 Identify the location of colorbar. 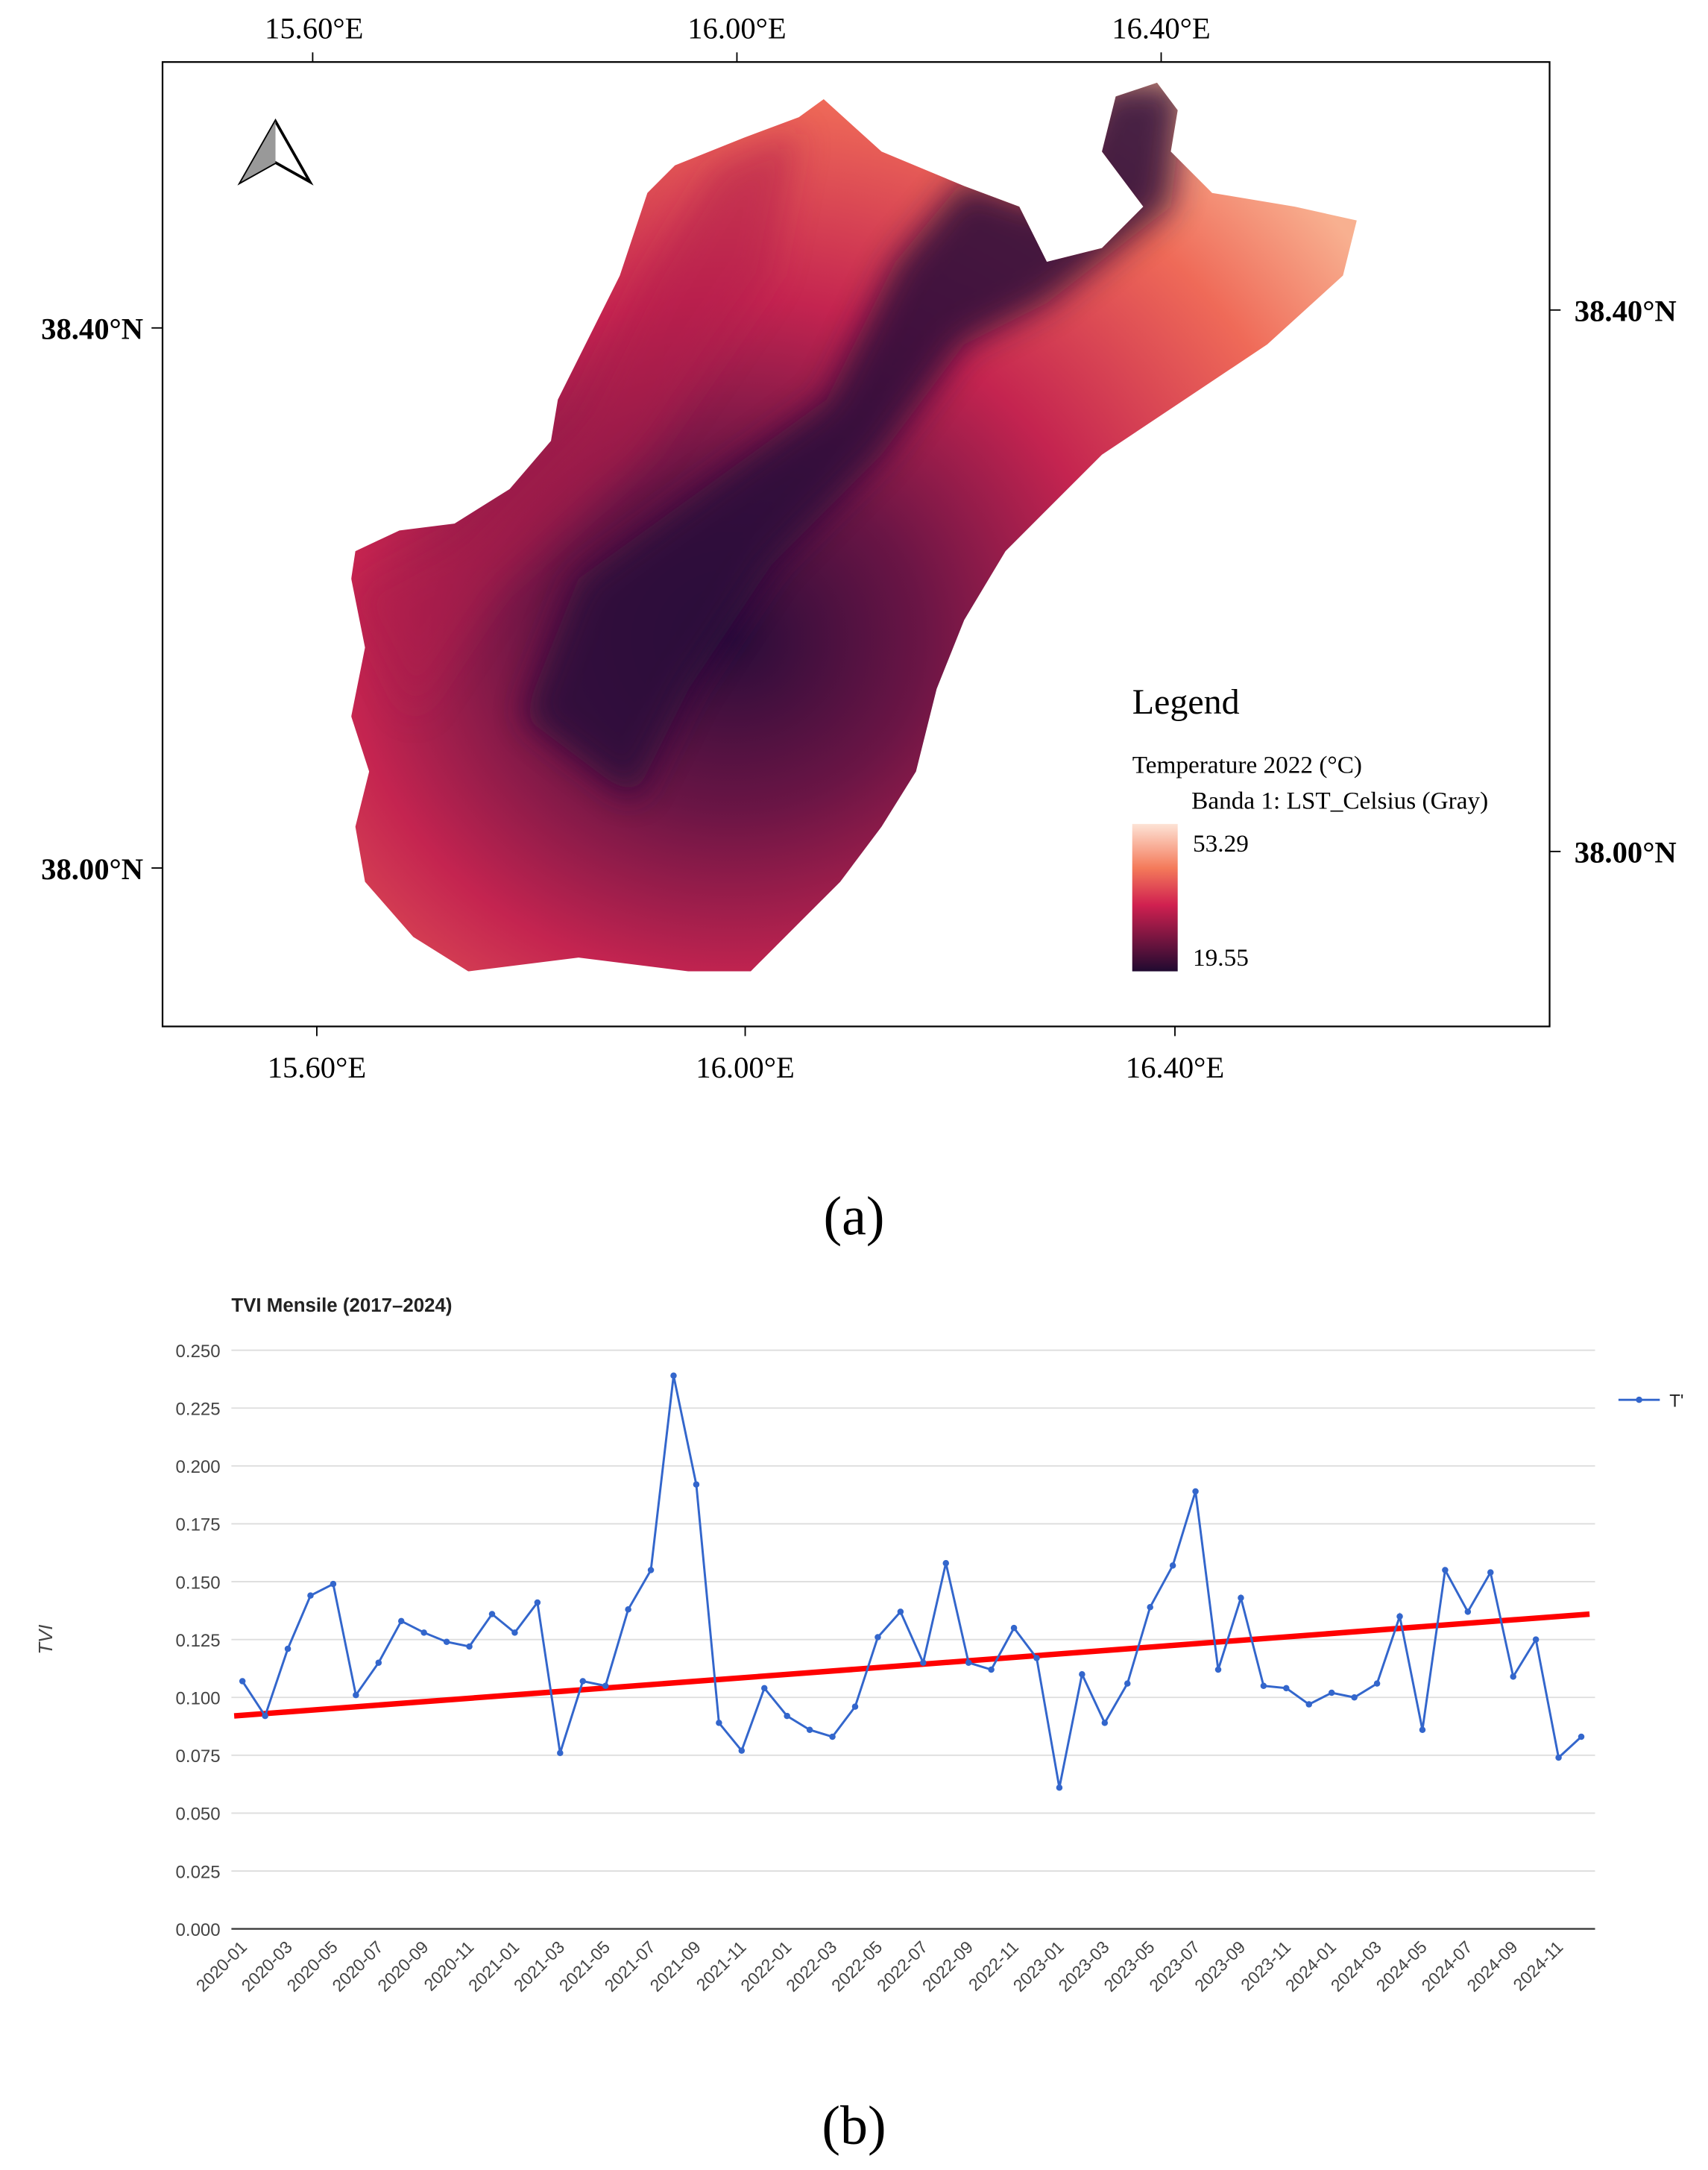
(1155, 898).